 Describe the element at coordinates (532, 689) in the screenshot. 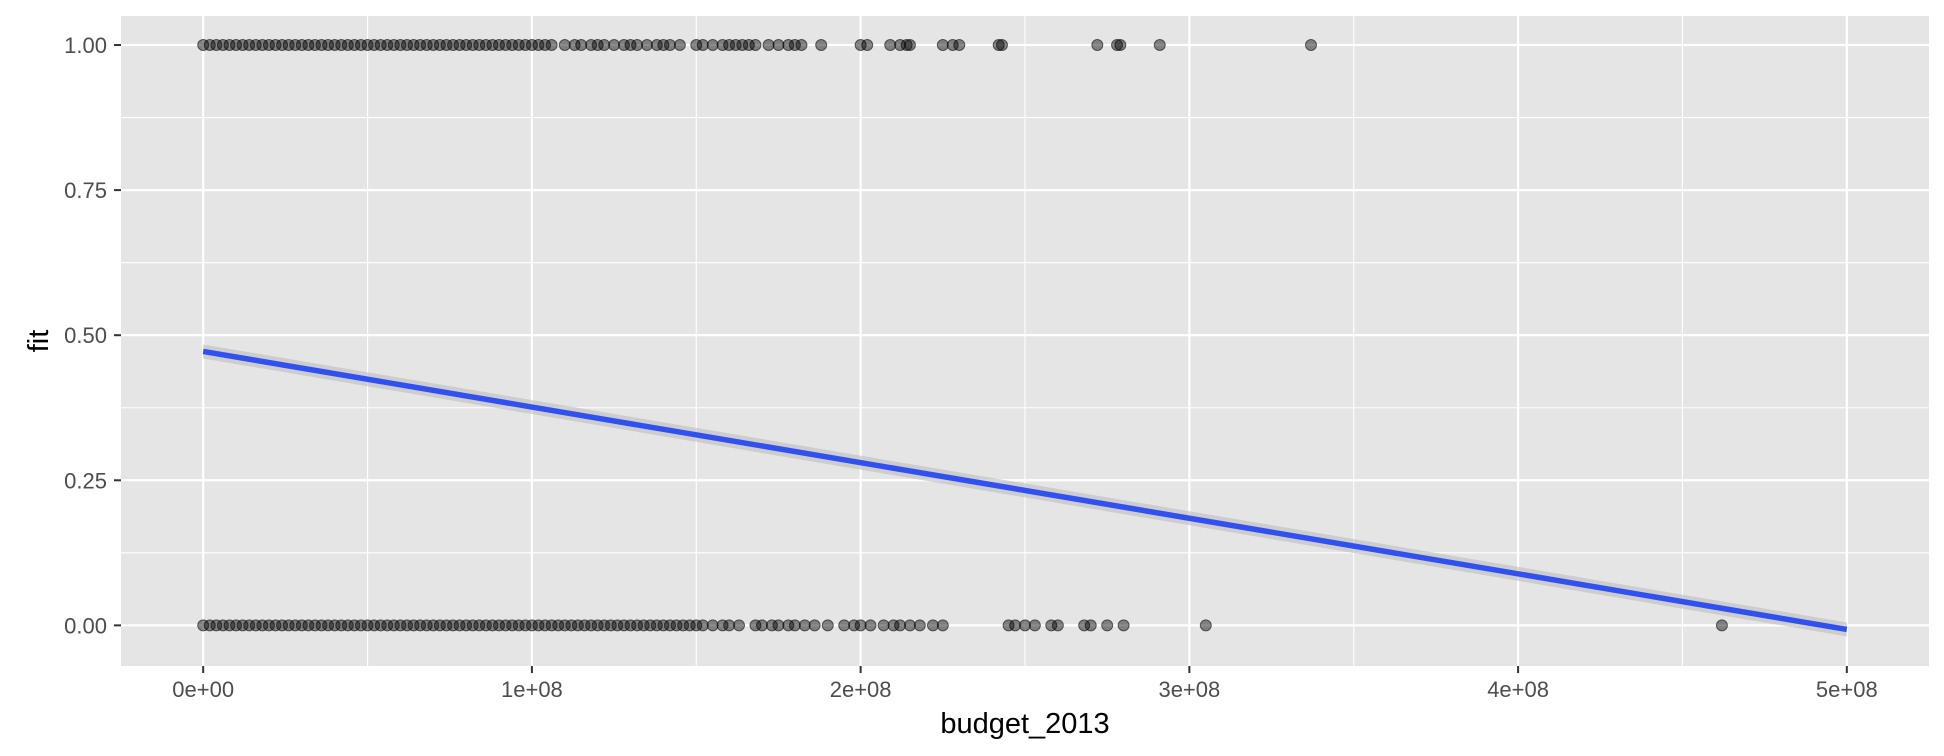

I see `x-tick-label: 1e+08` at that location.